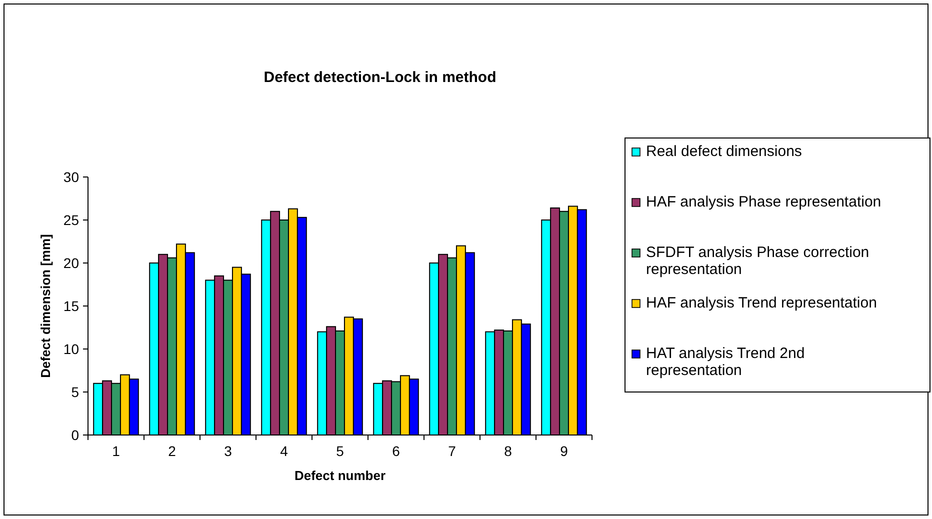  I want to click on y-tick-label: 0, so click(75, 435).